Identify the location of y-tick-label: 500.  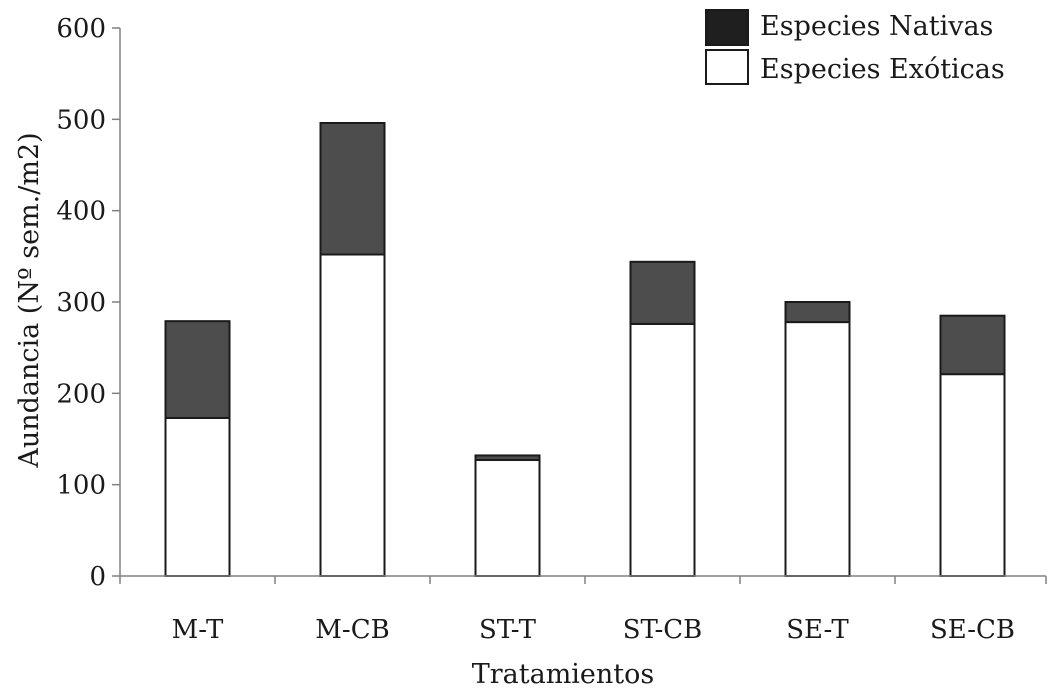
(81, 120).